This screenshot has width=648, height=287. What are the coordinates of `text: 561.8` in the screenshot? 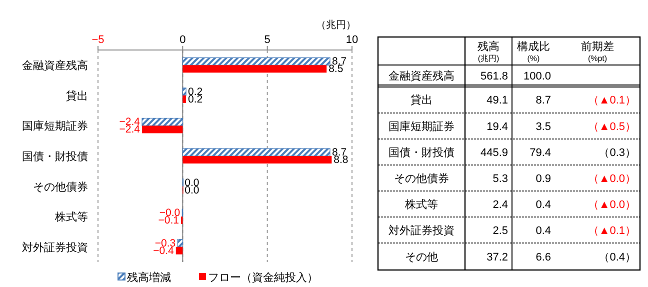 It's located at (494, 76).